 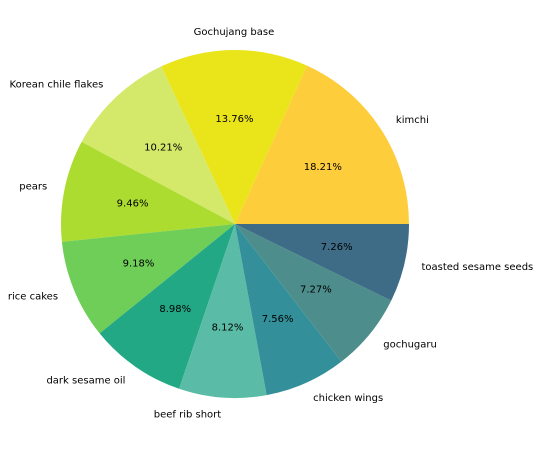 I want to click on pie-slice-rice-cakes, so click(x=148, y=279).